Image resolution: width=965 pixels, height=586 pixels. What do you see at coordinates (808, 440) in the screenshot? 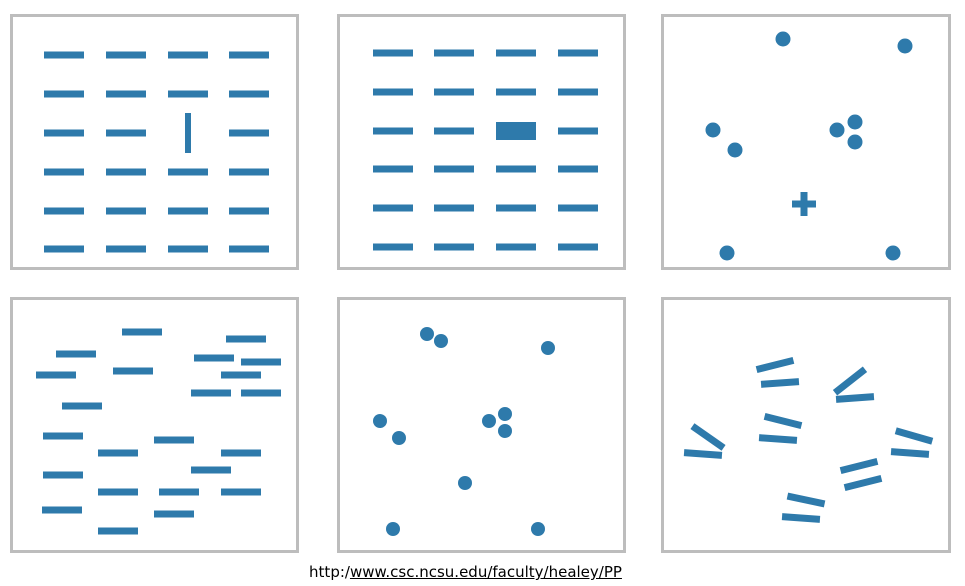
I see `panel-bar-pairs-canvas` at bounding box center [808, 440].